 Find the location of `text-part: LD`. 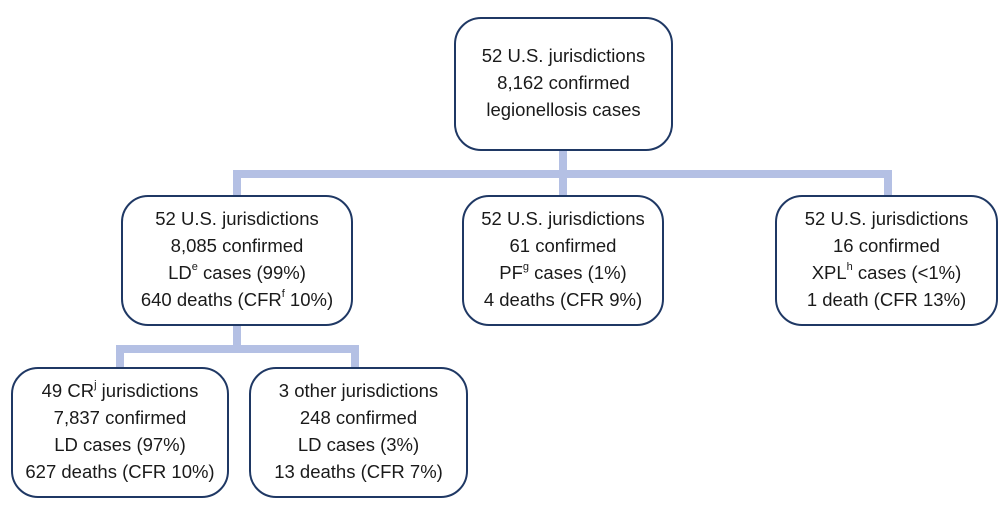

text-part: LD is located at coordinates (180, 272).